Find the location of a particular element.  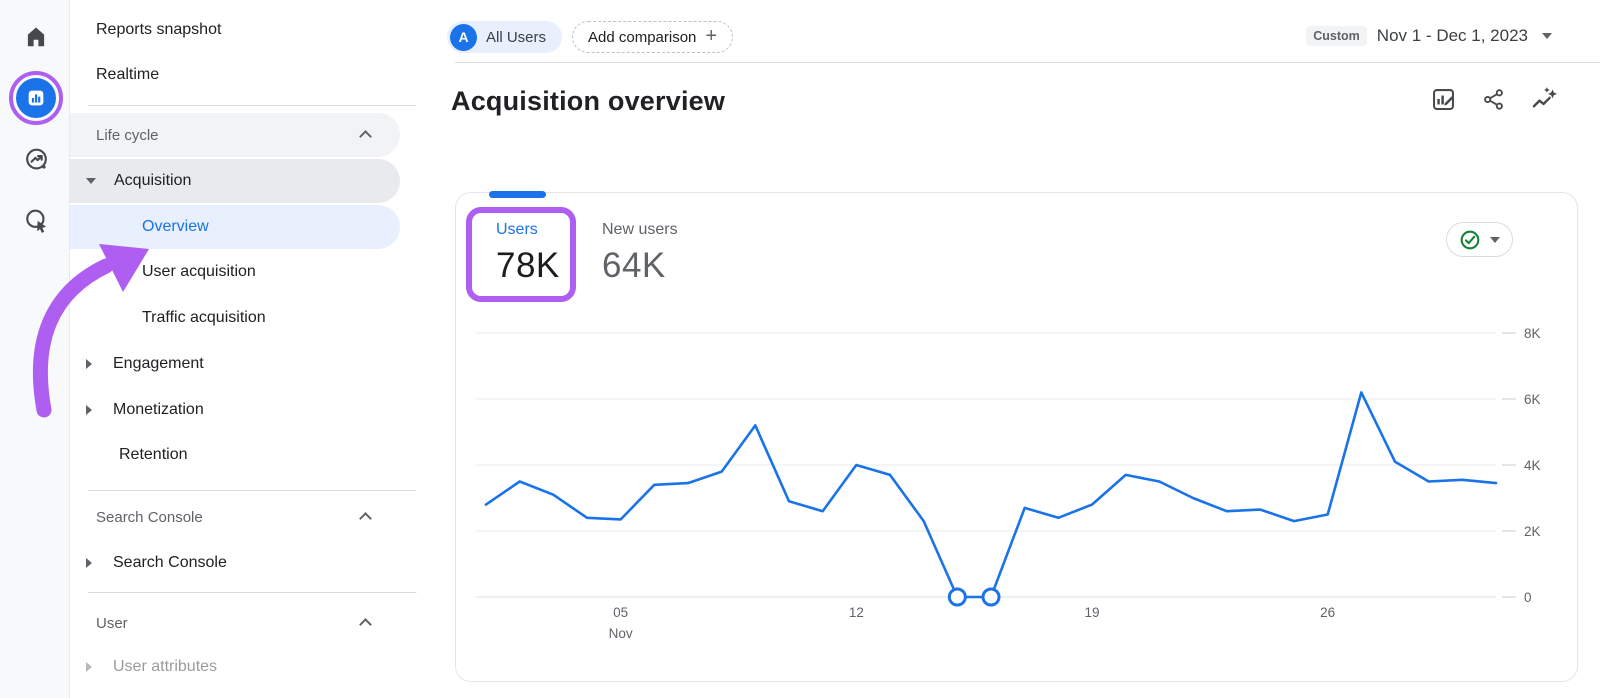

y-axis-label: 0 is located at coordinates (1528, 597).